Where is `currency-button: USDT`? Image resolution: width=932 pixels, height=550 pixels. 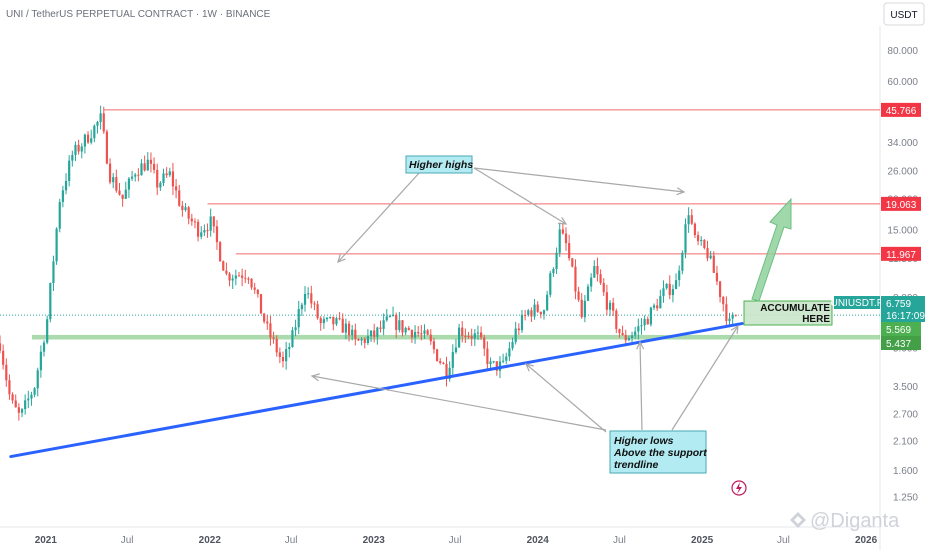 currency-button: USDT is located at coordinates (904, 14).